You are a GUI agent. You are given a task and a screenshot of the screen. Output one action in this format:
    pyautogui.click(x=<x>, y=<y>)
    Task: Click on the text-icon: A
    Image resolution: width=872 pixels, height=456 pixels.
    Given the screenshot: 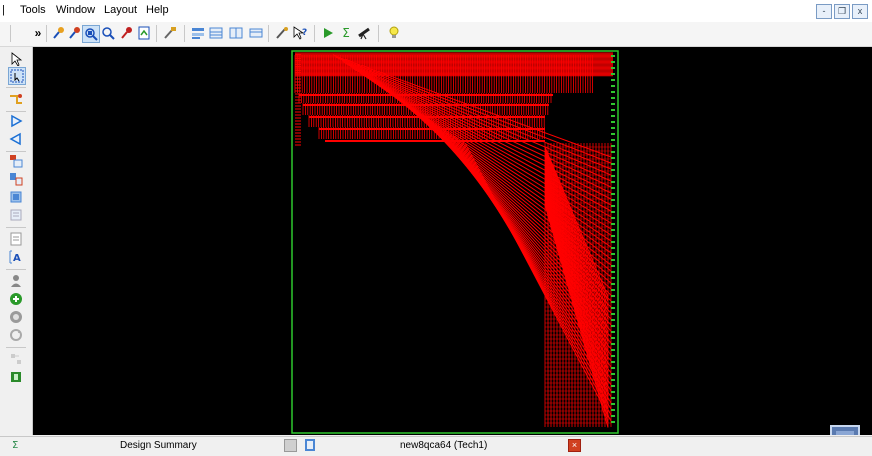 What is the action you would take?
    pyautogui.click(x=16, y=257)
    